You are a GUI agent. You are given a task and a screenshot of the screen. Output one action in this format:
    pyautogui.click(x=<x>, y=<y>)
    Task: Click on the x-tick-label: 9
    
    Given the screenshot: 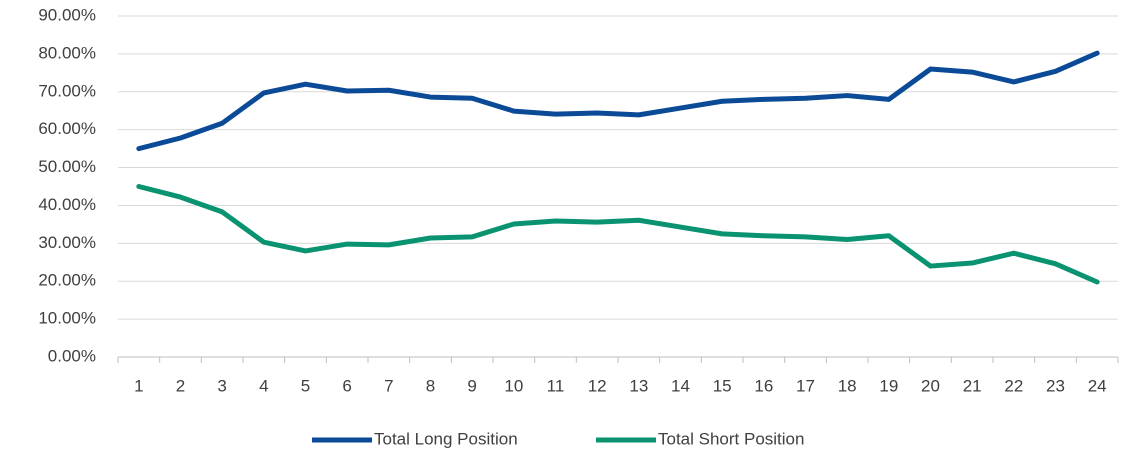 What is the action you would take?
    pyautogui.click(x=471, y=385)
    